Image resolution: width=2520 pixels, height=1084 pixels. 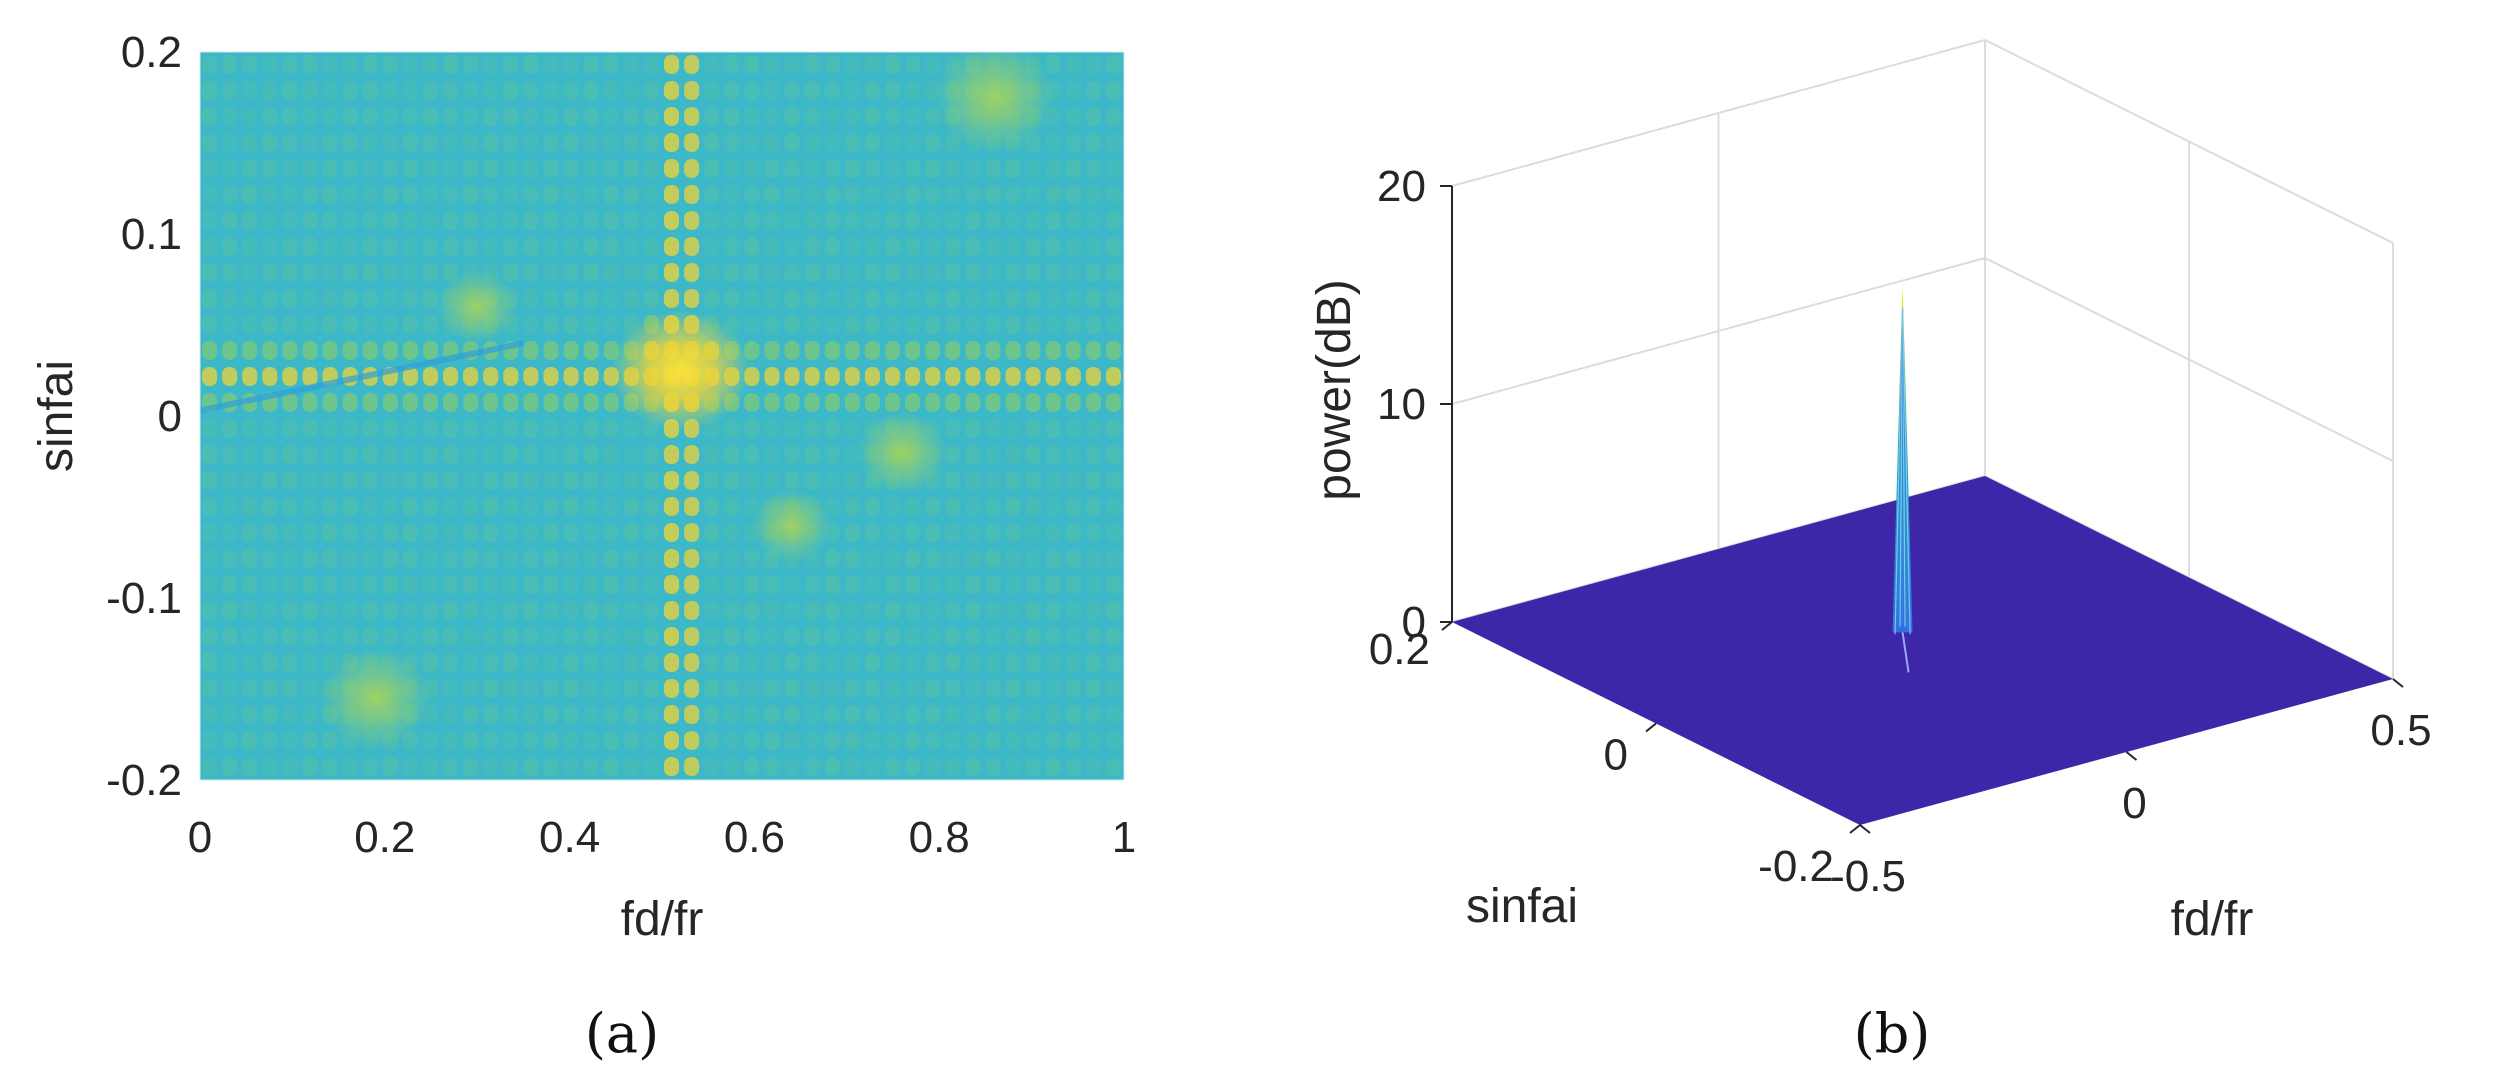 I want to click on heatmap-blob, so click(x=791, y=525).